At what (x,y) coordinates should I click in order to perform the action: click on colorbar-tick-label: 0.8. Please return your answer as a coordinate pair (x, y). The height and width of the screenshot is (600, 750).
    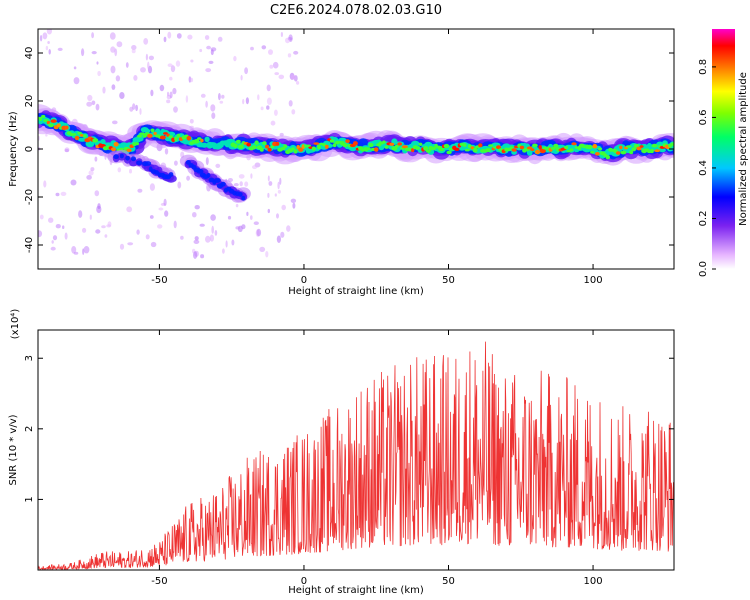
    Looking at the image, I should click on (703, 67).